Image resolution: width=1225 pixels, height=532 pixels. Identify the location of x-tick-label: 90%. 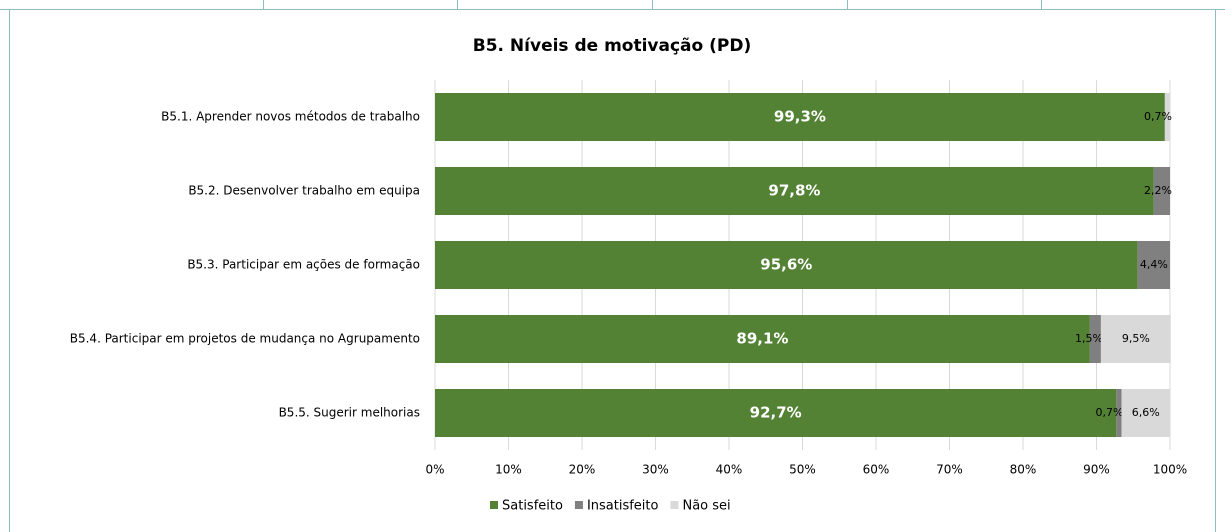
(1096, 470).